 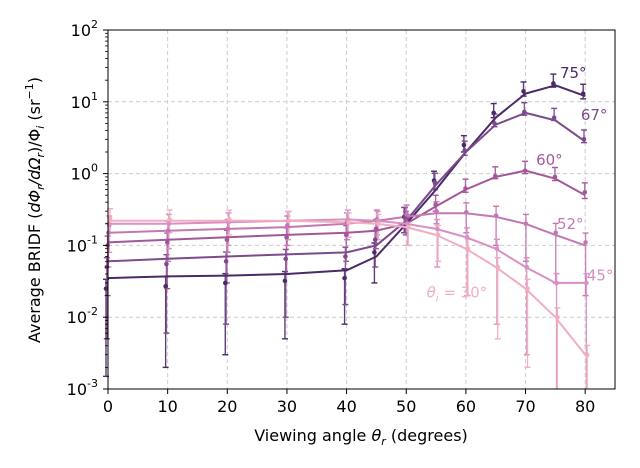 What do you see at coordinates (361, 437) in the screenshot?
I see `x-axis-title: Viewing angle θr (degrees)` at bounding box center [361, 437].